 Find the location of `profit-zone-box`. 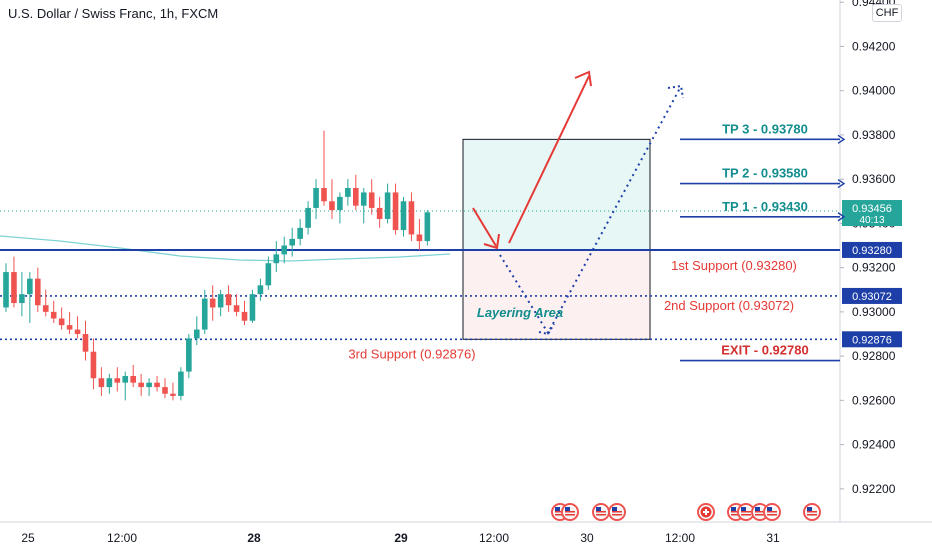

profit-zone-box is located at coordinates (556, 194).